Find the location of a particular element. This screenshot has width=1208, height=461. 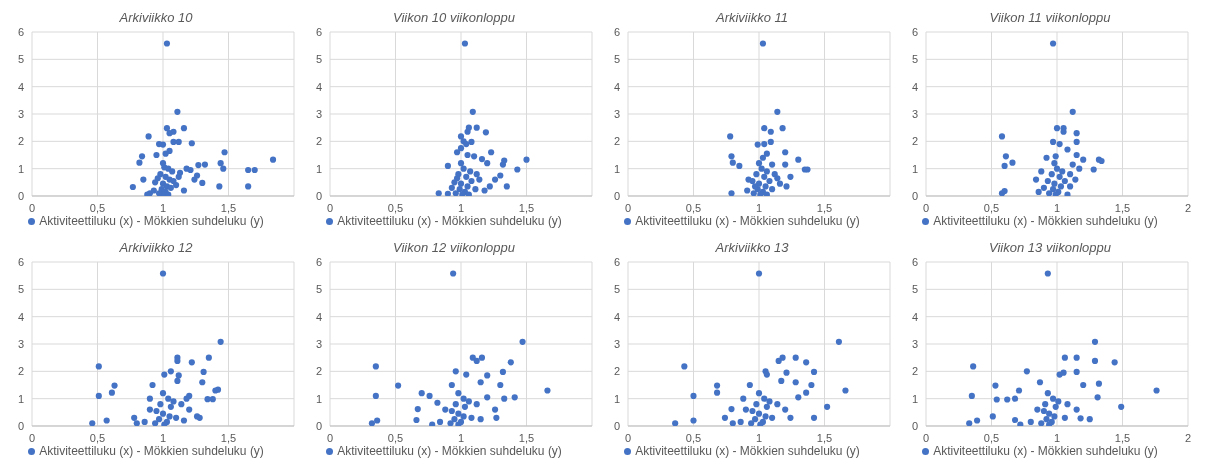

y-tick-label: 0 is located at coordinates (616, 195).